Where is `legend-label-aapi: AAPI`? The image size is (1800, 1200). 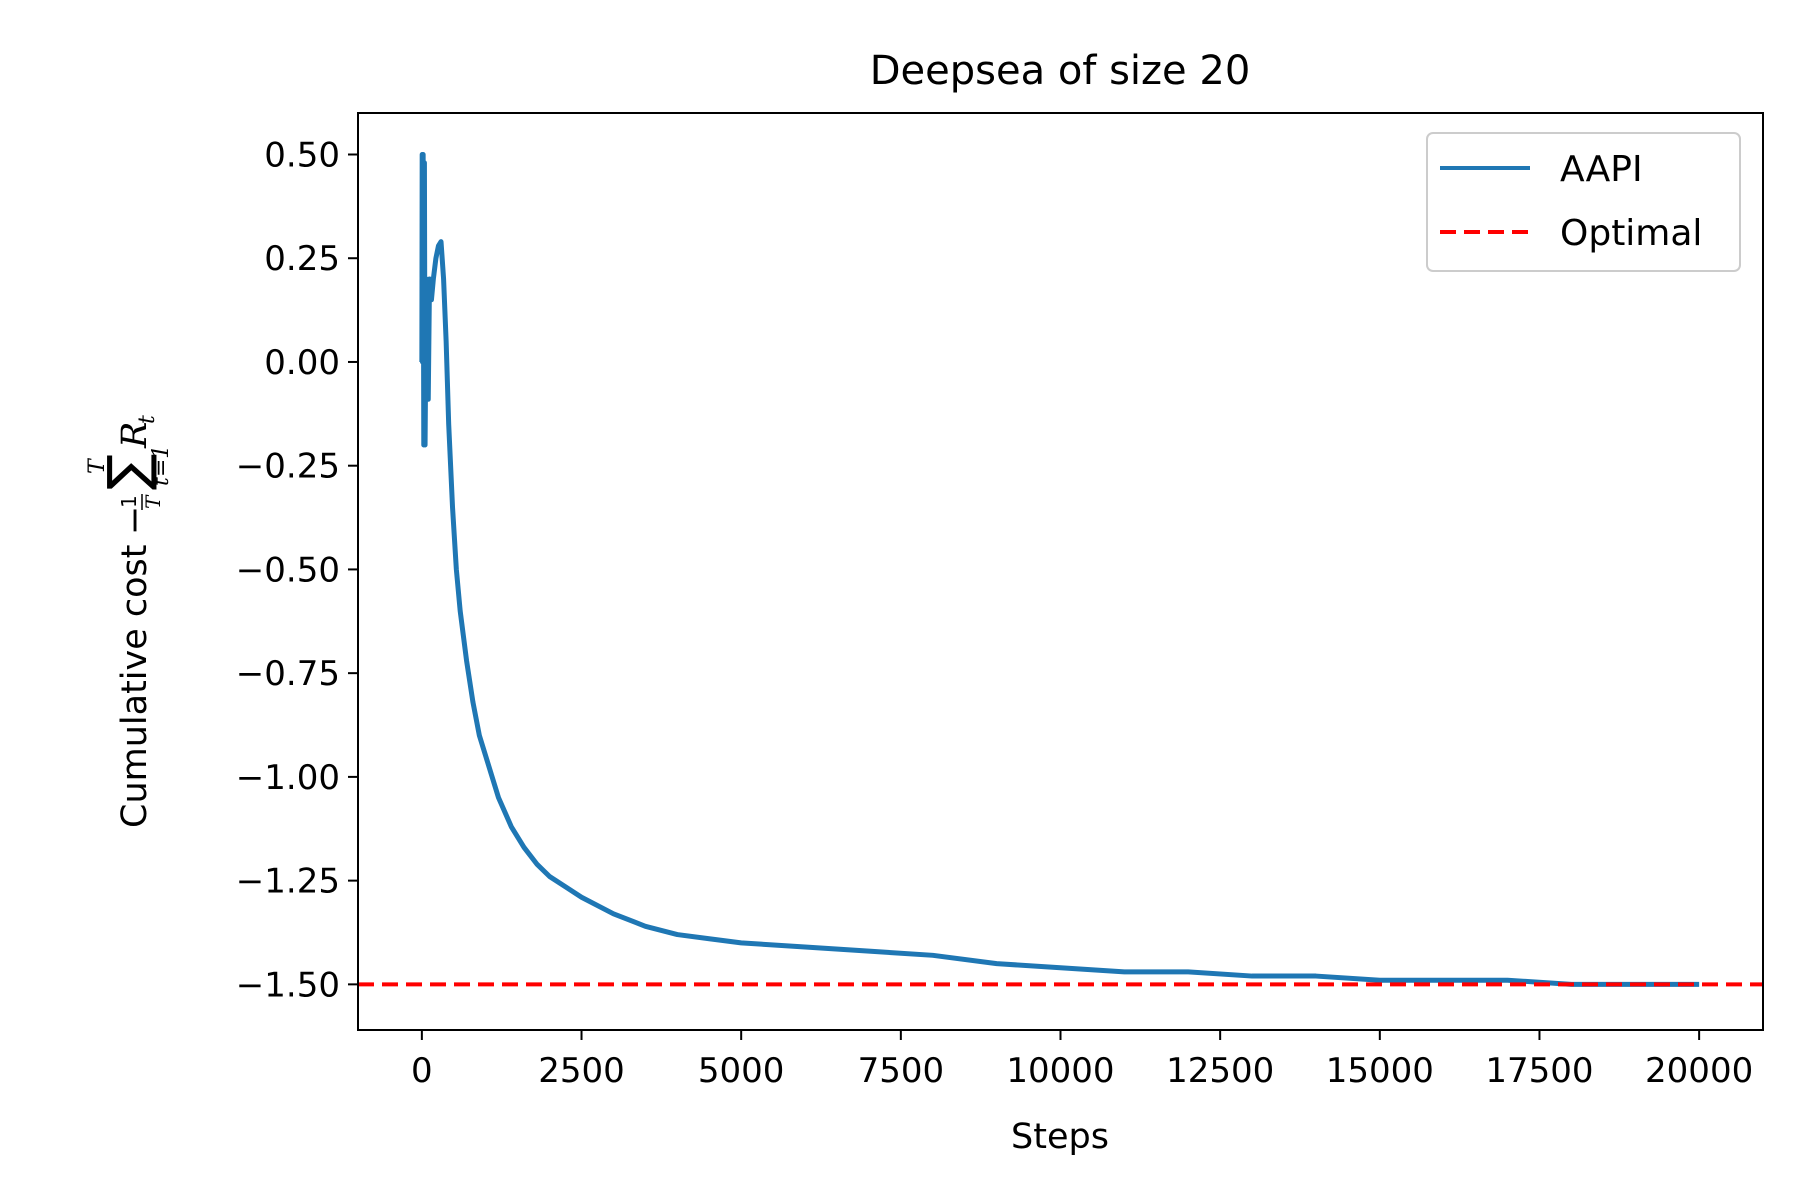
legend-label-aapi: AAPI is located at coordinates (1601, 169).